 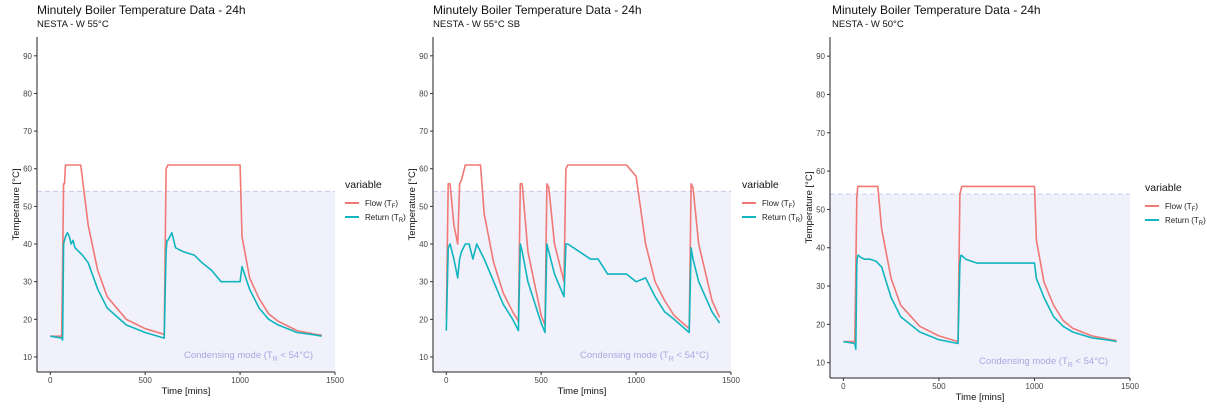 I want to click on chart-subtitle: NESTA - W 55°C, so click(x=73, y=24).